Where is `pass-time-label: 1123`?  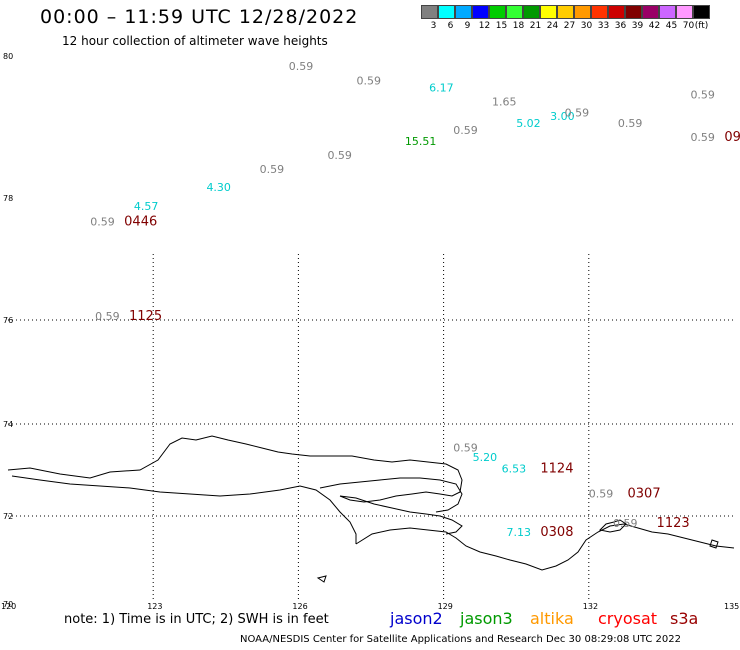 pass-time-label: 1123 is located at coordinates (673, 523).